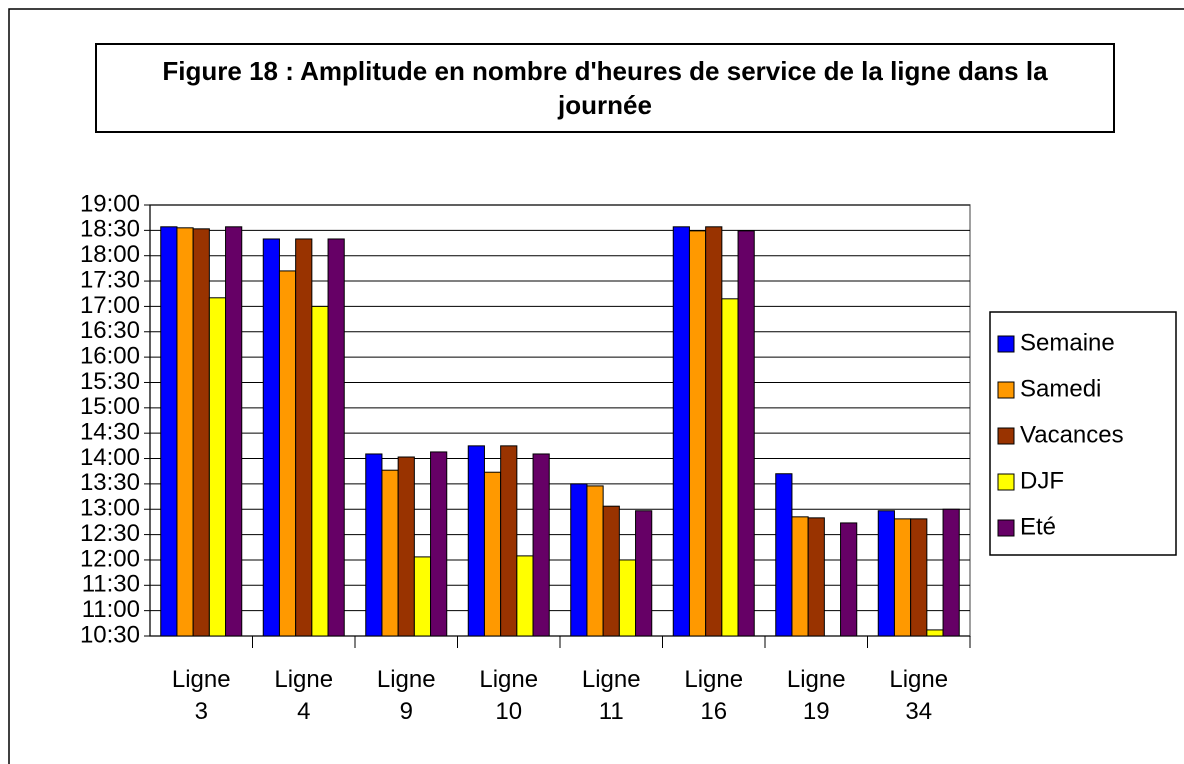 This screenshot has width=1184, height=764. Describe the element at coordinates (110, 482) in the screenshot. I see `y-tick-label: 13:30` at that location.